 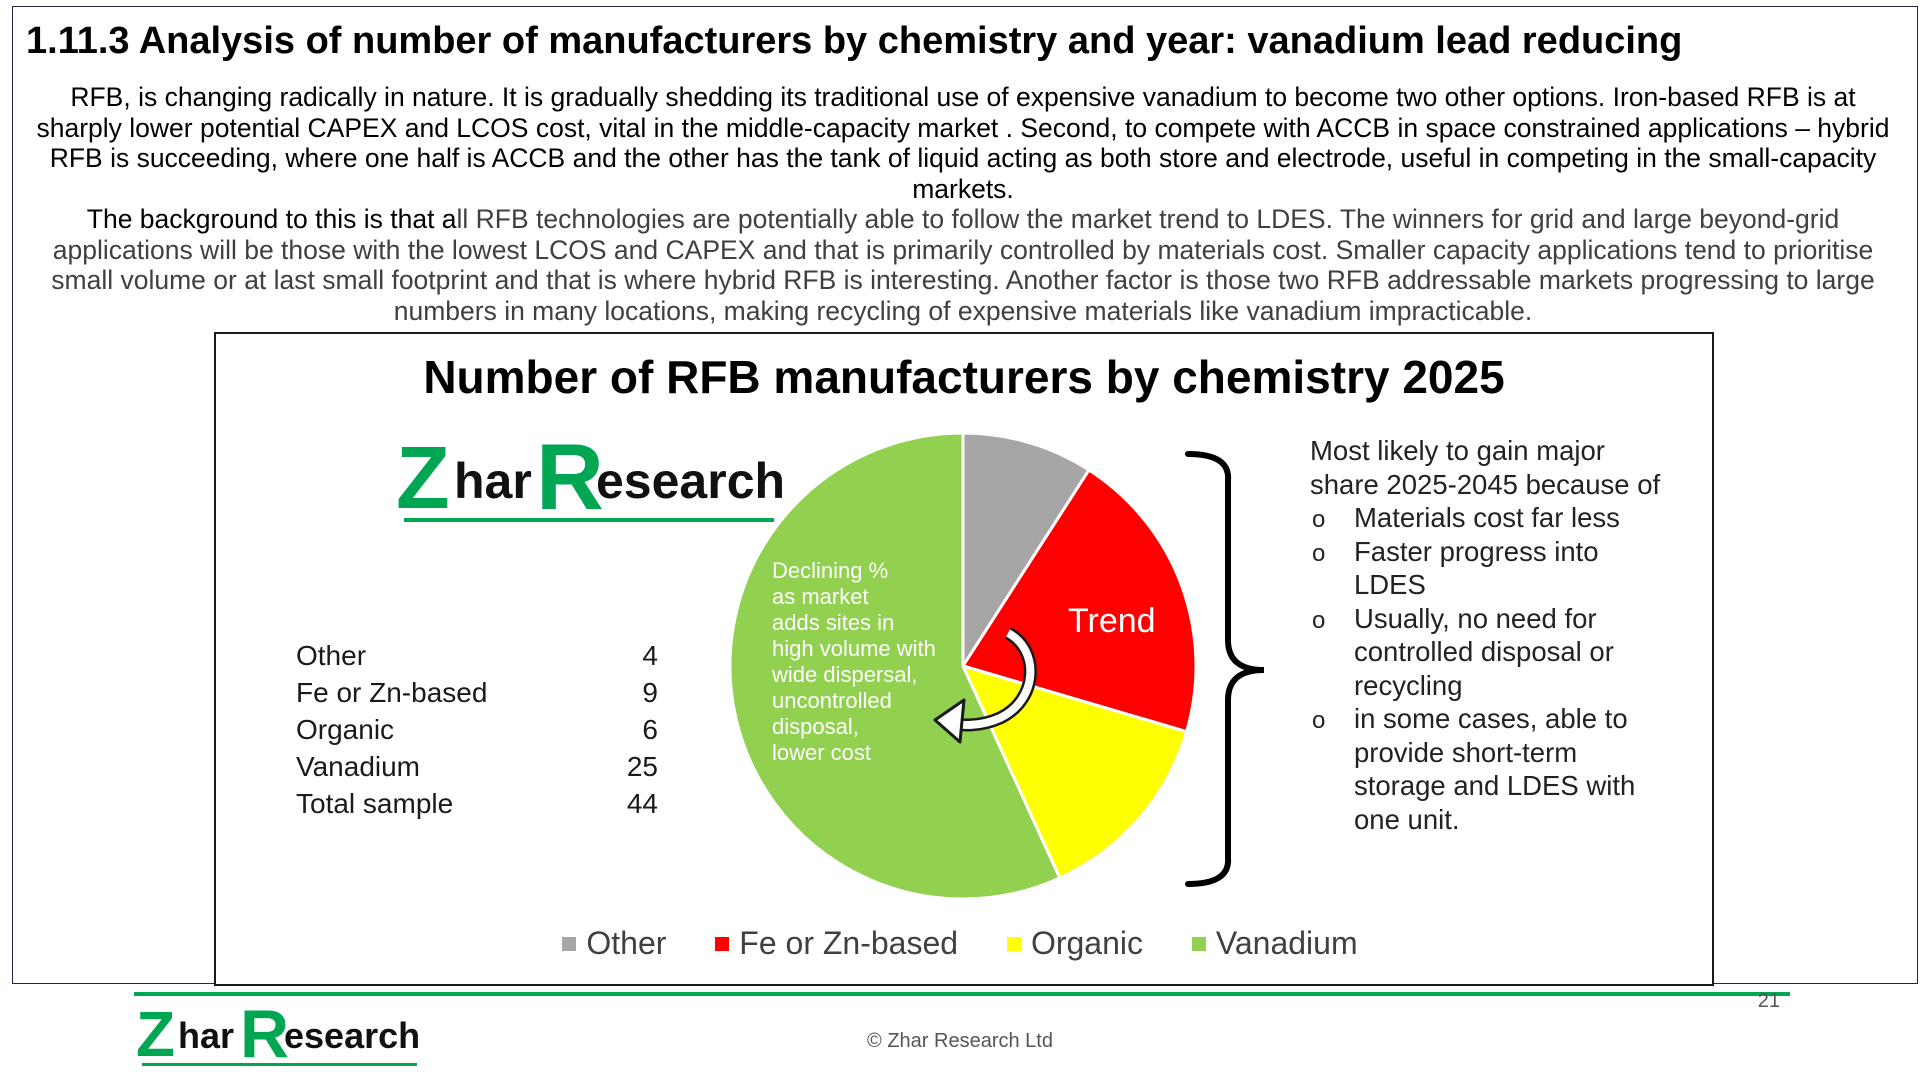 What do you see at coordinates (1112, 621) in the screenshot?
I see `trend-label: Trend` at bounding box center [1112, 621].